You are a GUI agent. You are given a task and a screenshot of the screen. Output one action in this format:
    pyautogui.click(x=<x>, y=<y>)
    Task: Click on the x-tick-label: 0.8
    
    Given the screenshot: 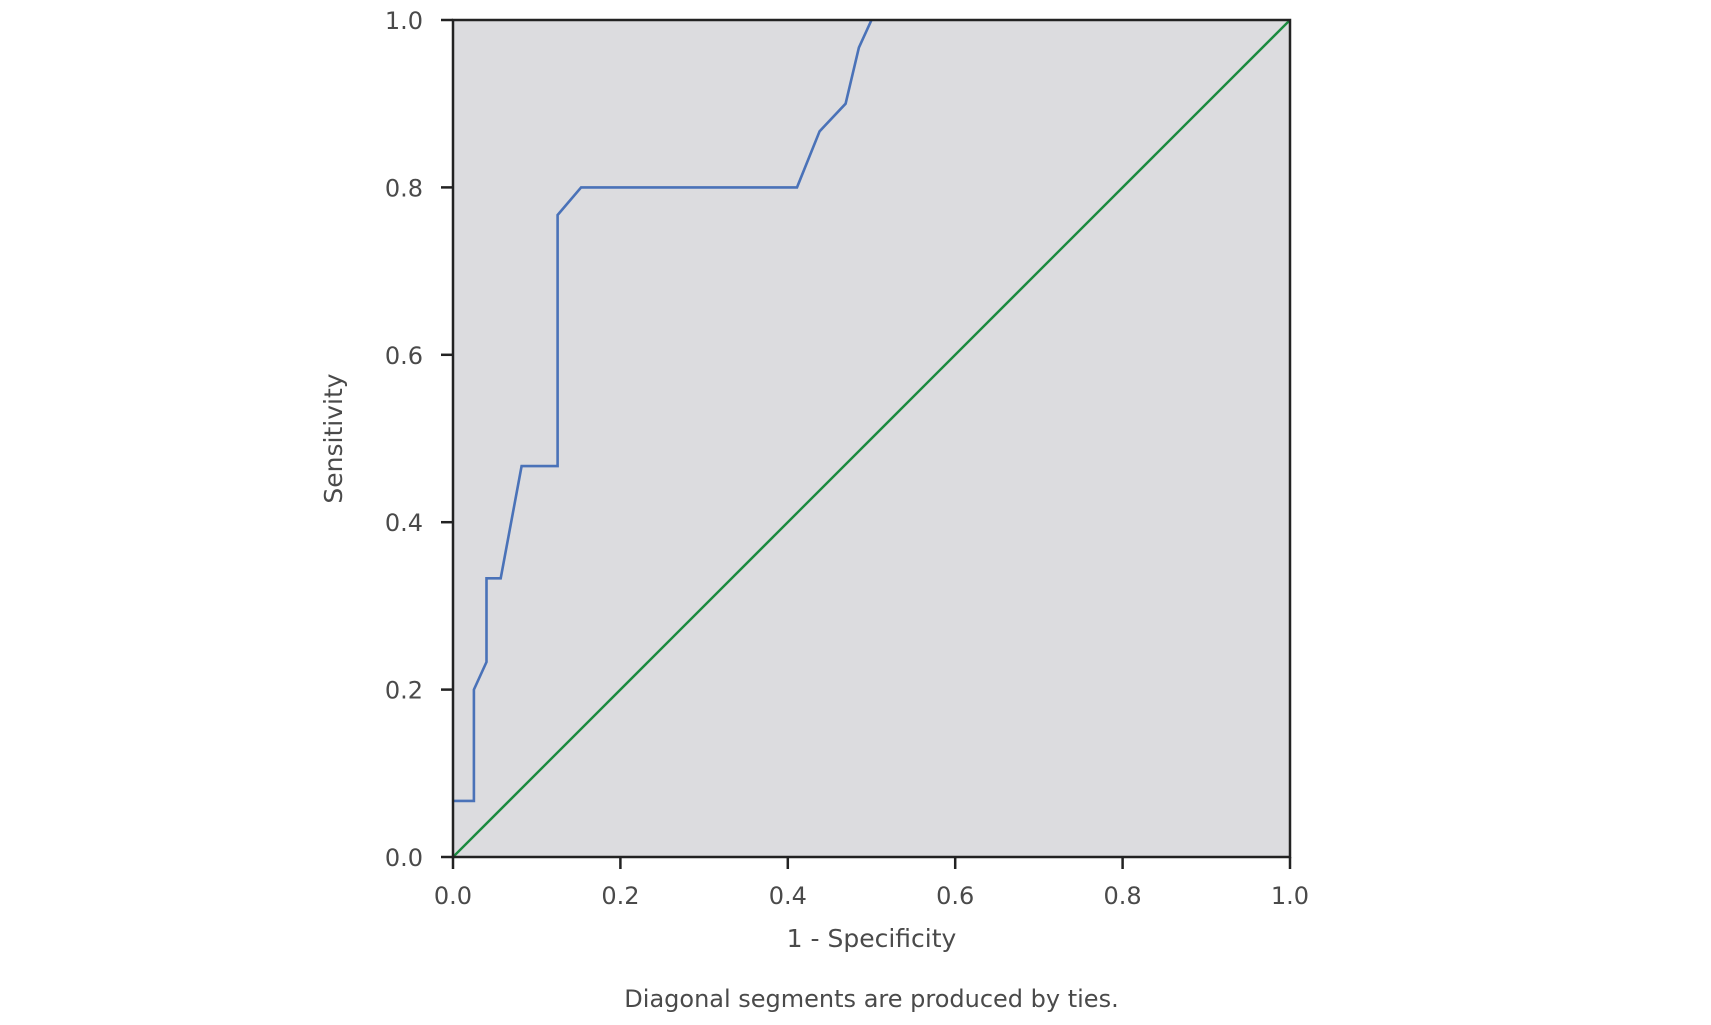 What is the action you would take?
    pyautogui.click(x=1123, y=896)
    